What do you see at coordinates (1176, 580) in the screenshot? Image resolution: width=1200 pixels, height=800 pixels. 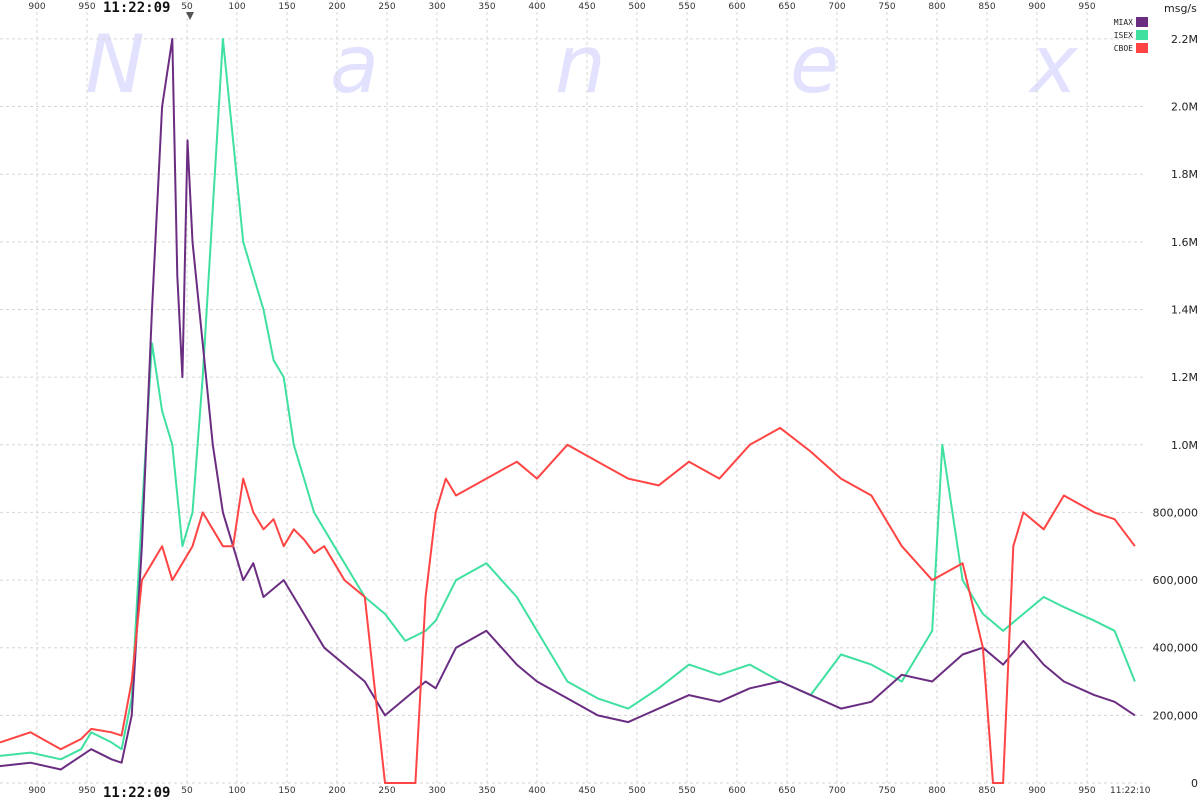 I see `y-tick-label: 600,000` at bounding box center [1176, 580].